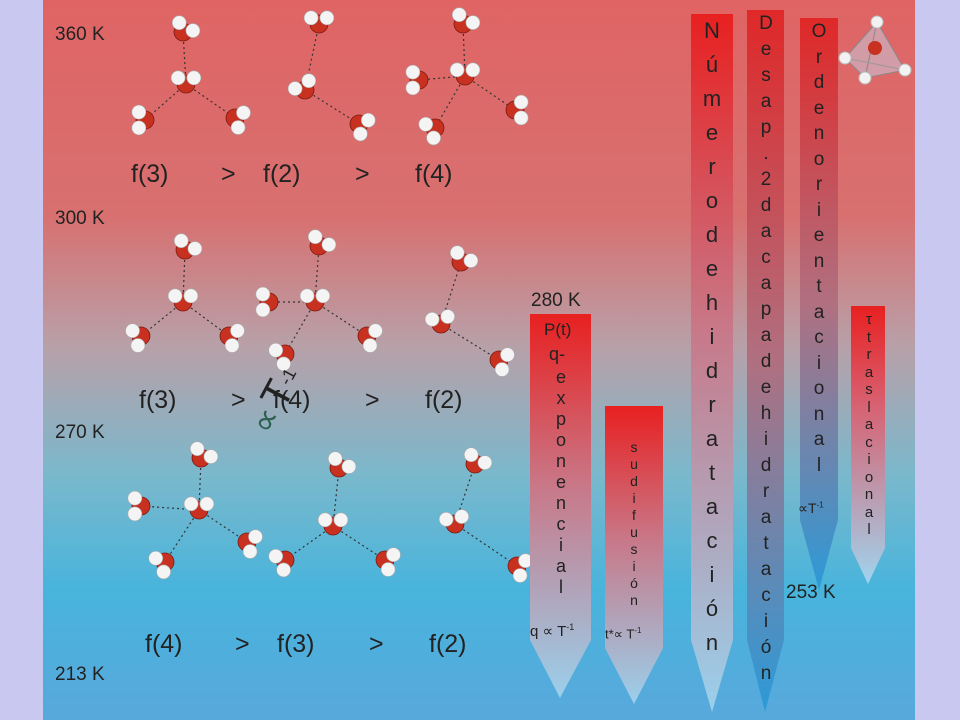 This screenshot has width=960, height=720. Describe the element at coordinates (164, 644) in the screenshot. I see `rank-first: f(4)` at that location.